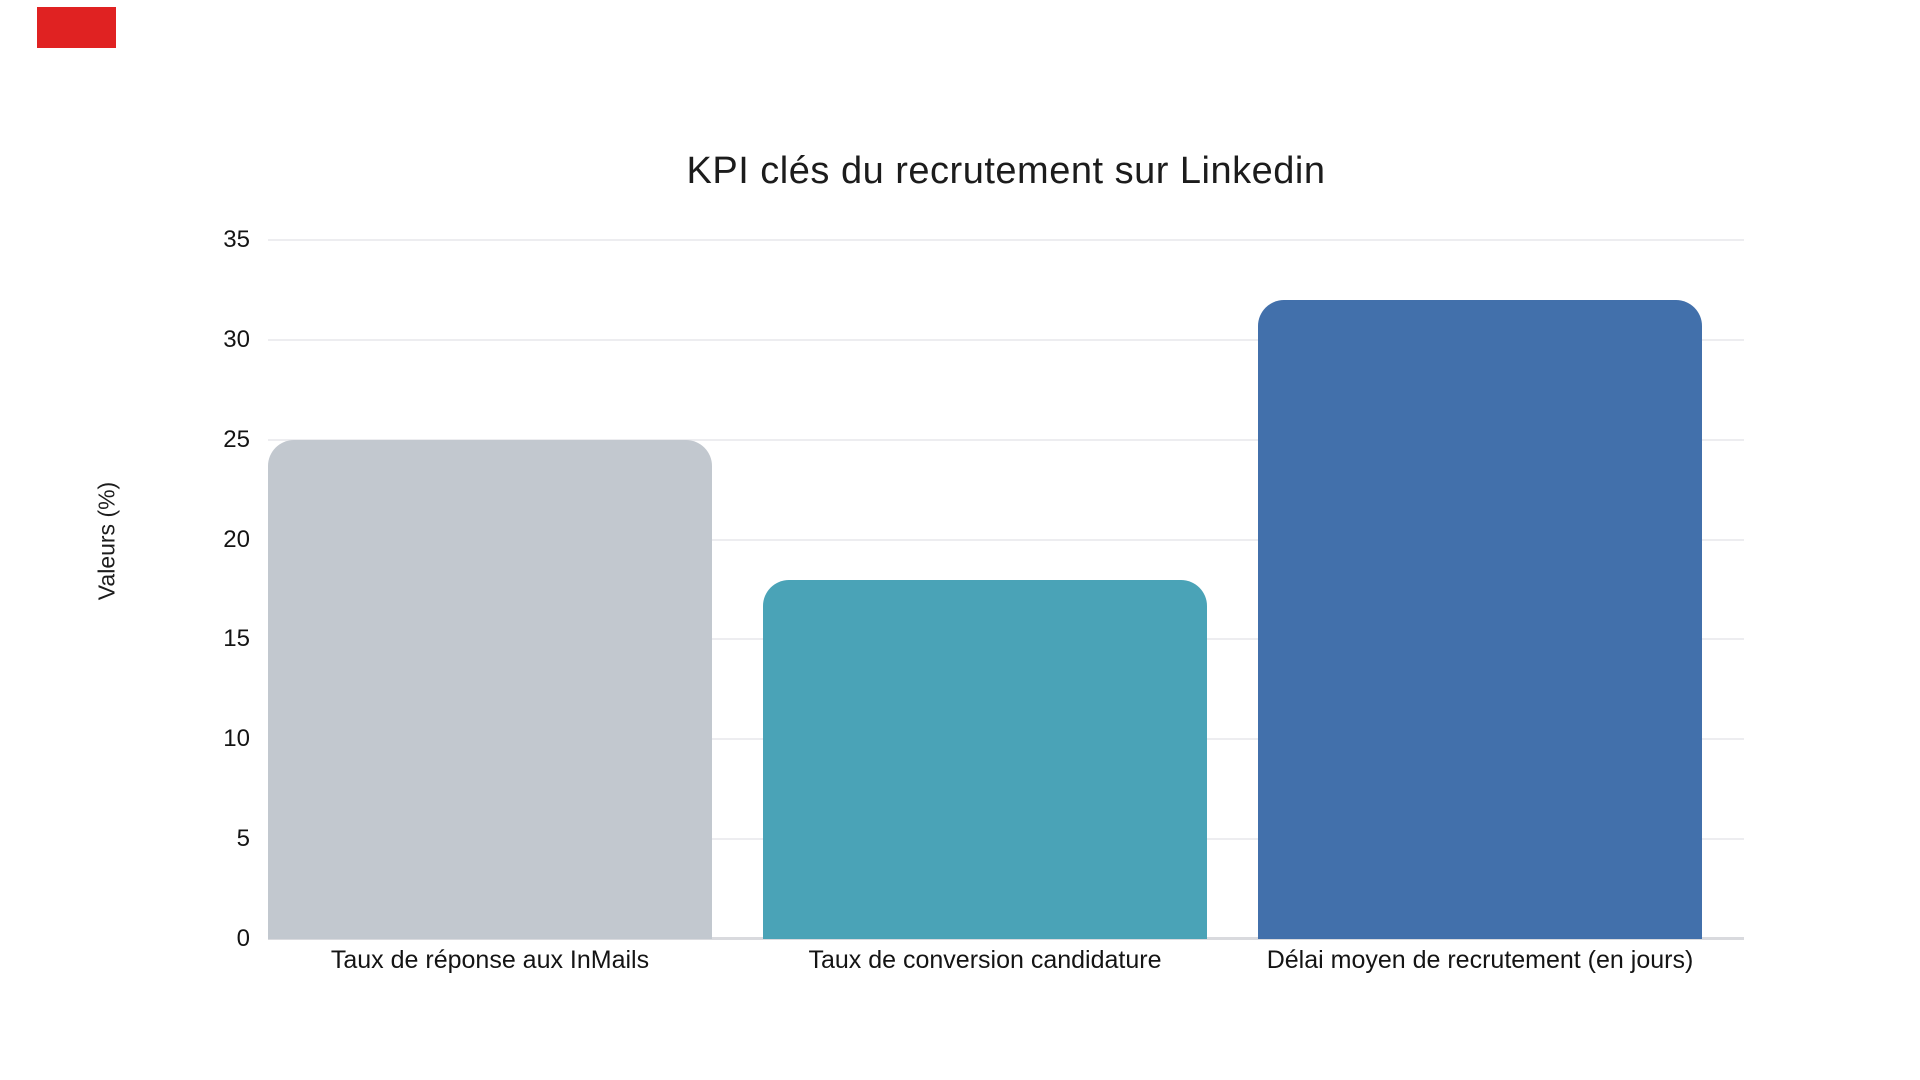 This screenshot has width=1920, height=1080. Describe the element at coordinates (1480, 960) in the screenshot. I see `x-tick-label-2: Délai moyen de recrutement (en jours)` at that location.